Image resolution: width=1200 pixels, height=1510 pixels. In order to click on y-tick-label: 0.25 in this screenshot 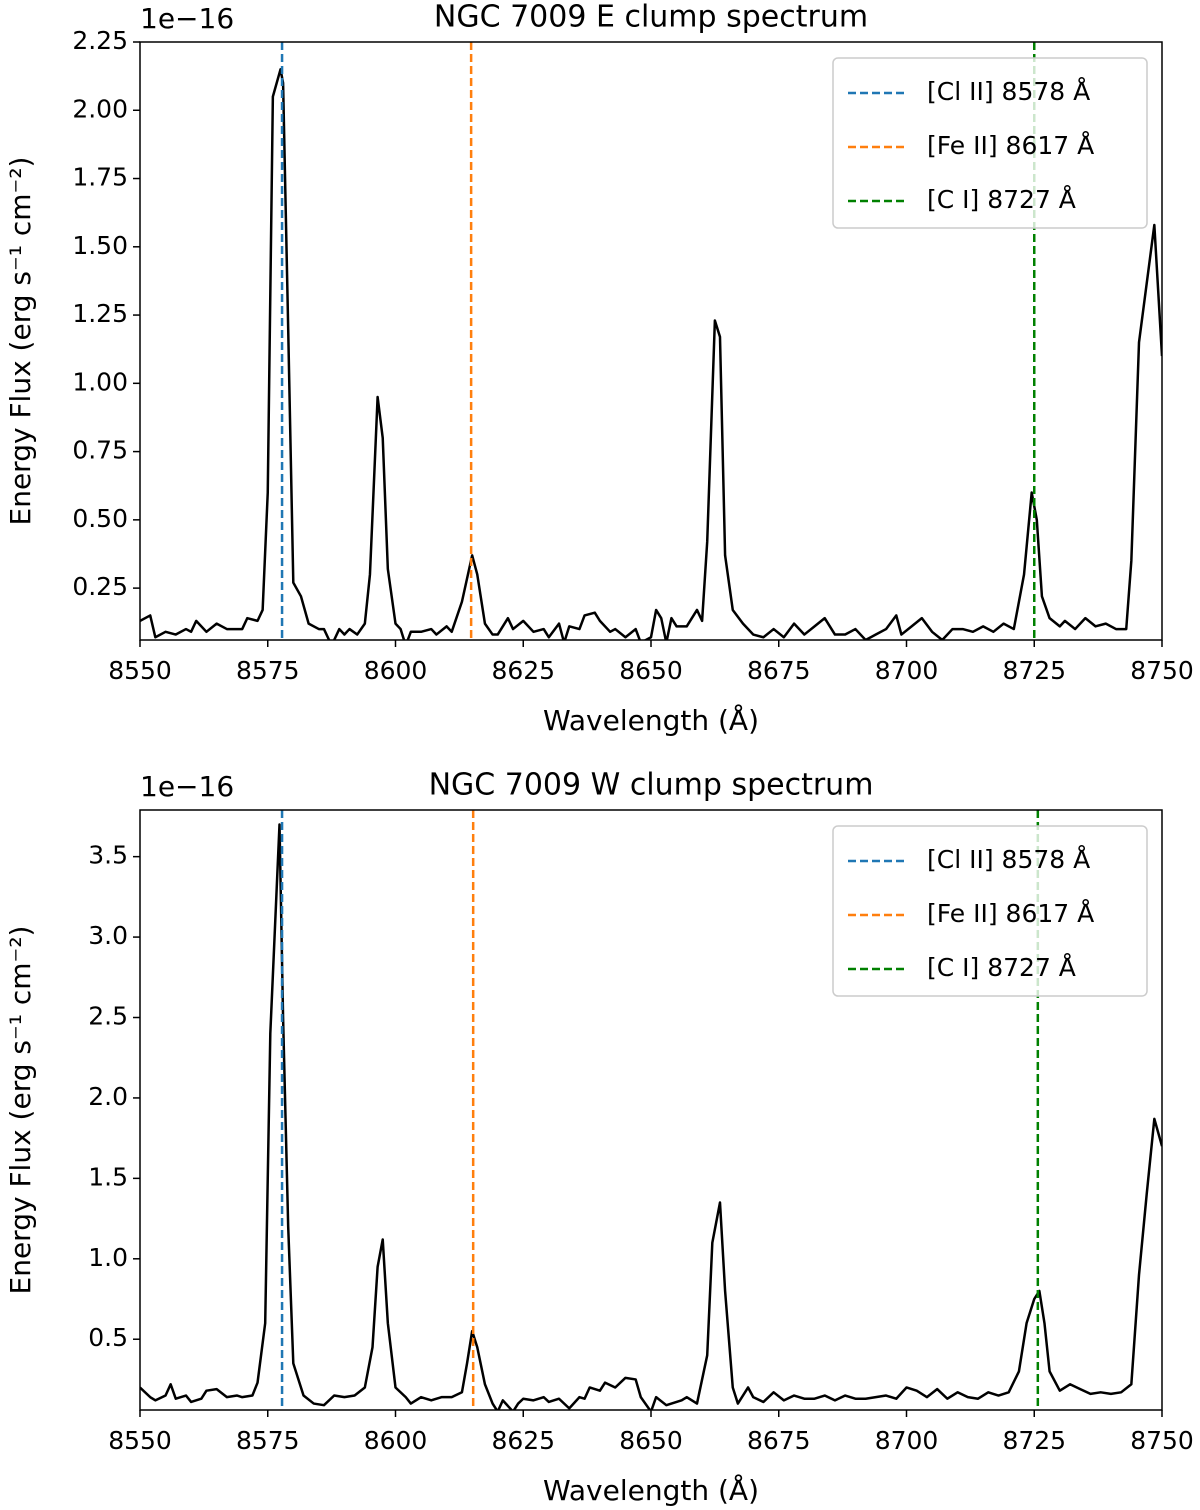, I will do `click(100, 586)`.